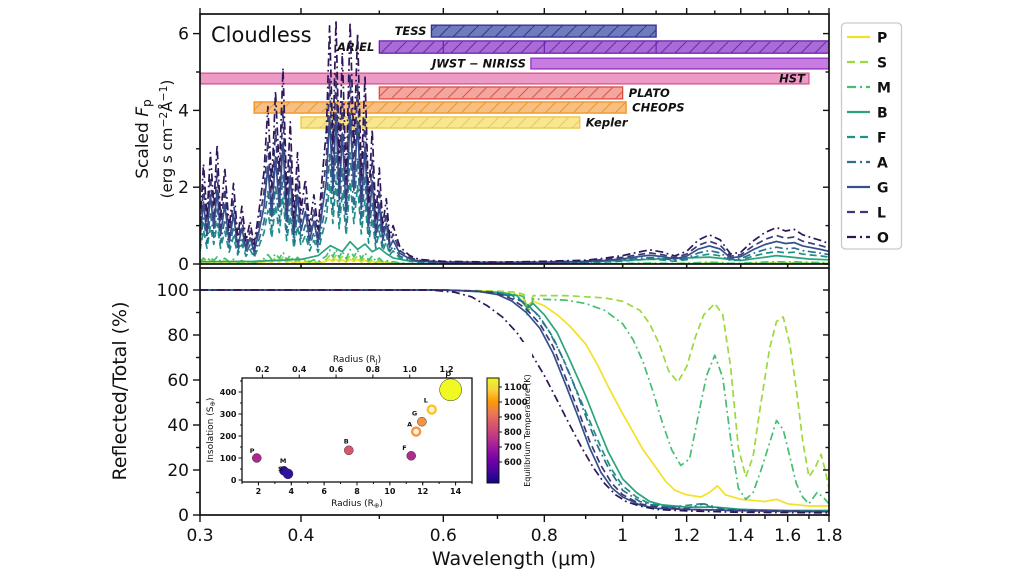 This screenshot has width=1024, height=575. What do you see at coordinates (883, 189) in the screenshot?
I see `legend-label-G: G` at bounding box center [883, 189].